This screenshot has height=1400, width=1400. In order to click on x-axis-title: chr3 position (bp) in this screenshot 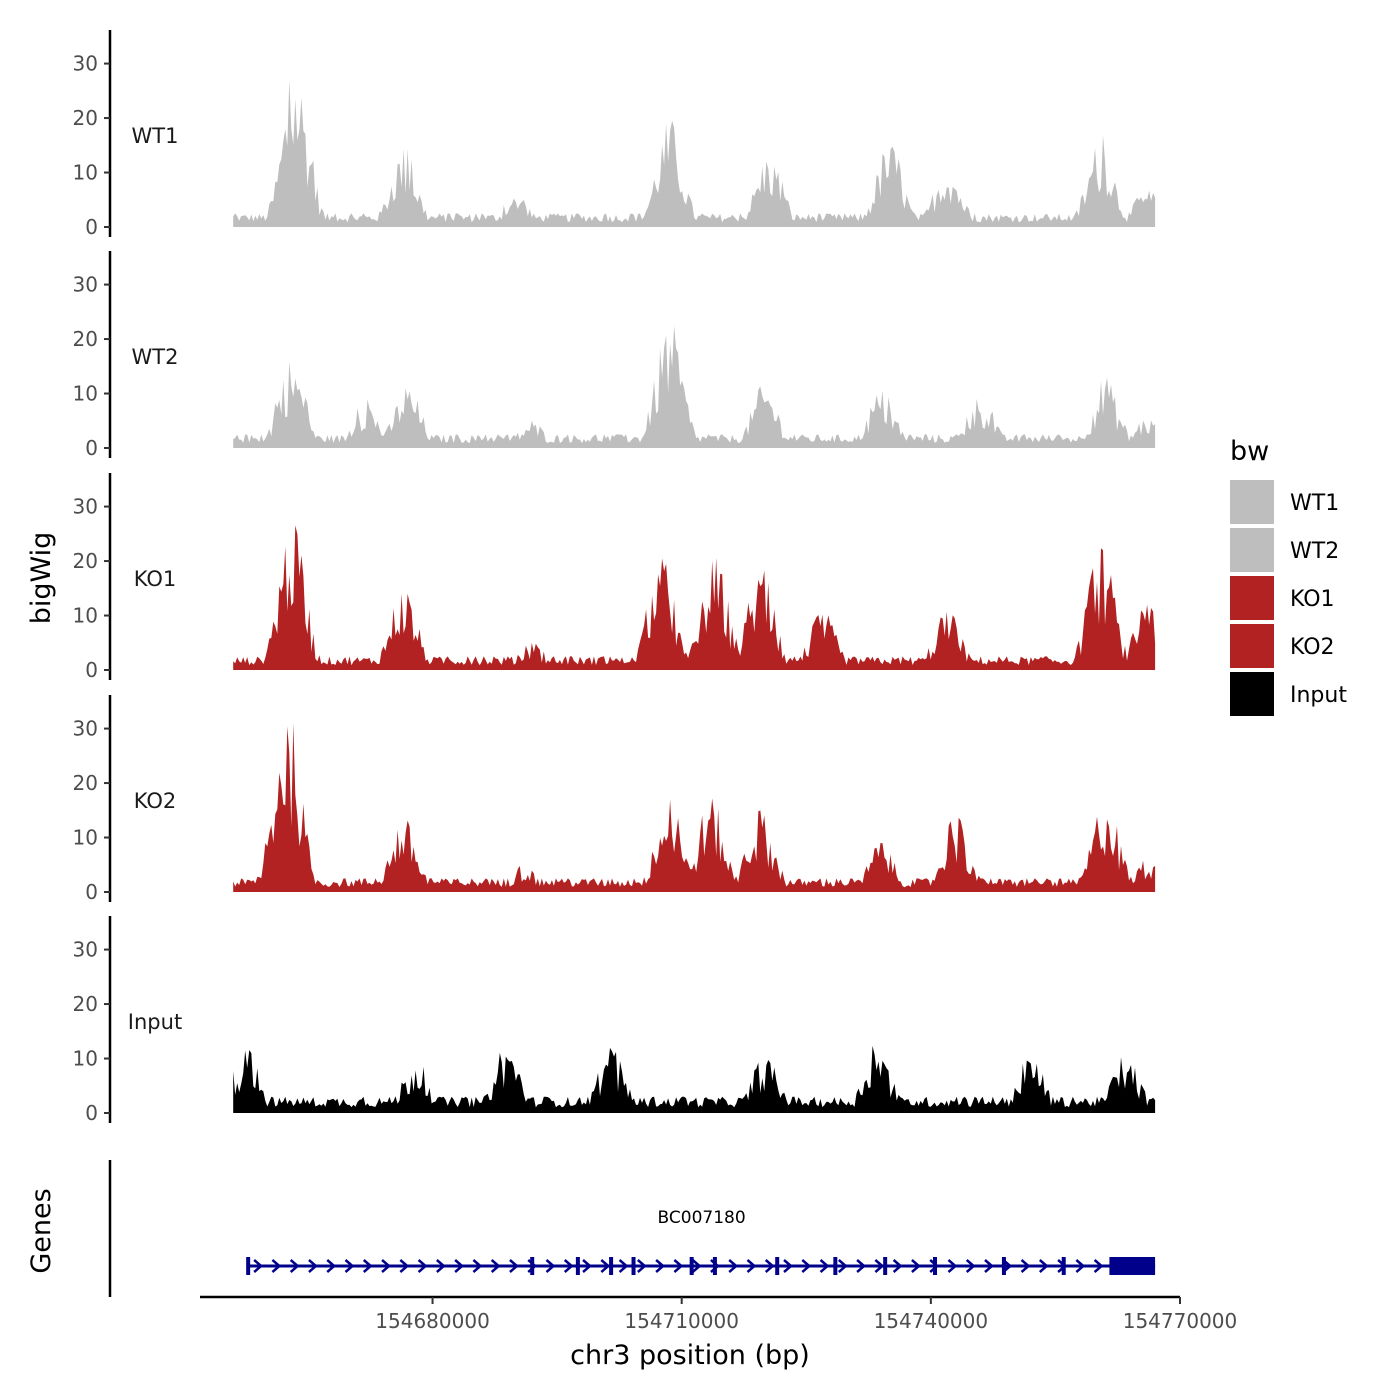, I will do `click(690, 1355)`.